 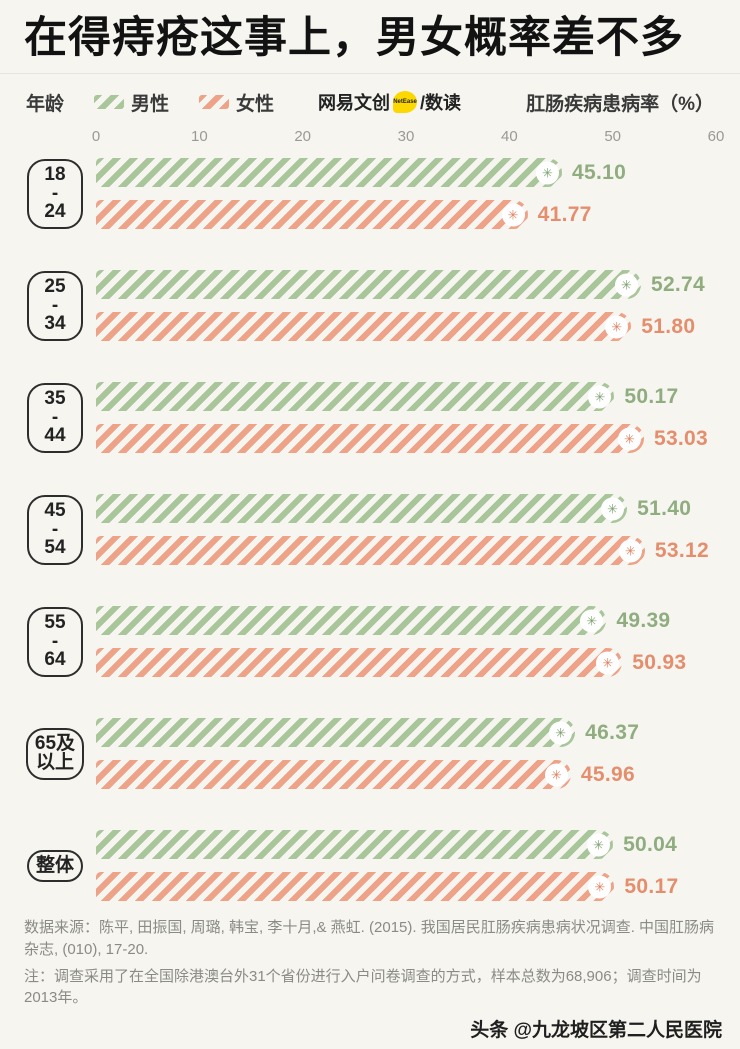 I want to click on age-group: 65及 以上 ✳︎ 46.37 ✳︎ 45.96, so click(x=369, y=754).